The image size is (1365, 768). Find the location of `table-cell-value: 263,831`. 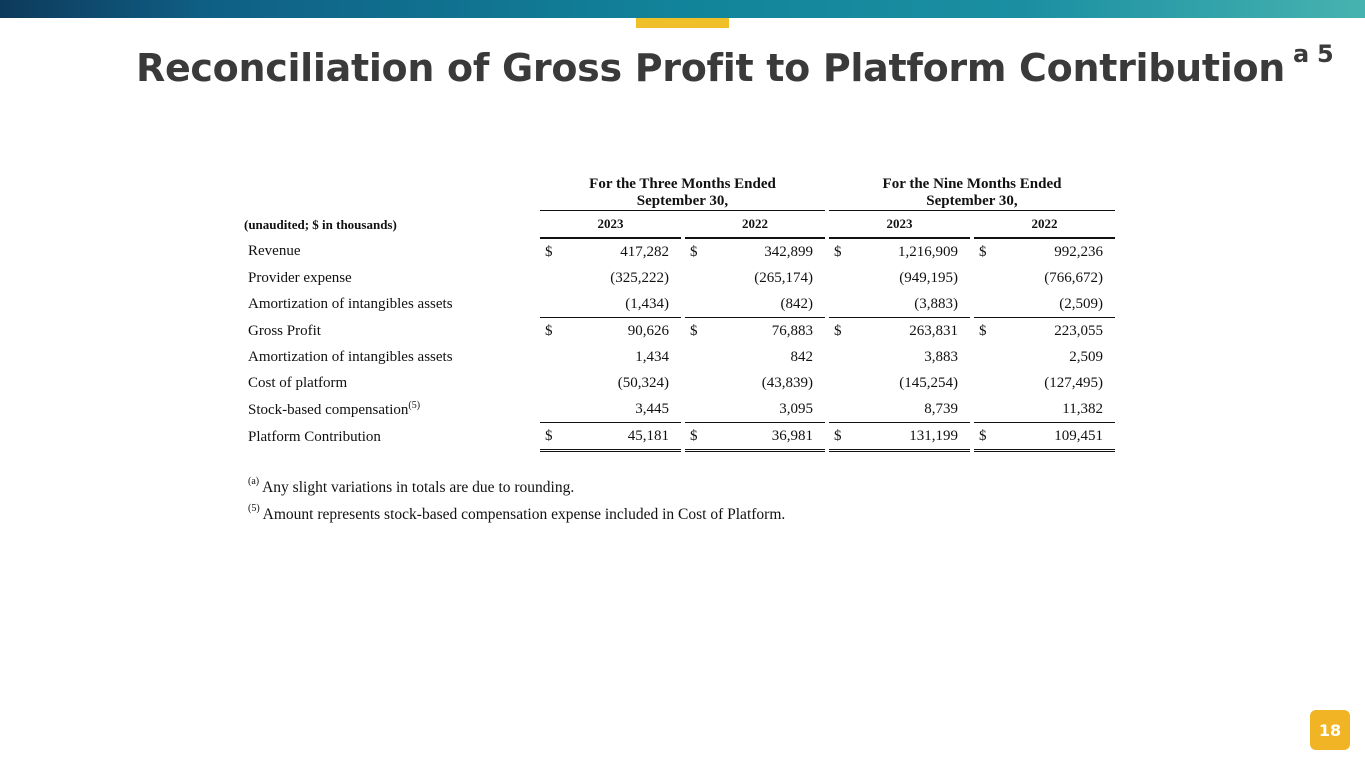

table-cell-value: 263,831 is located at coordinates (933, 330).